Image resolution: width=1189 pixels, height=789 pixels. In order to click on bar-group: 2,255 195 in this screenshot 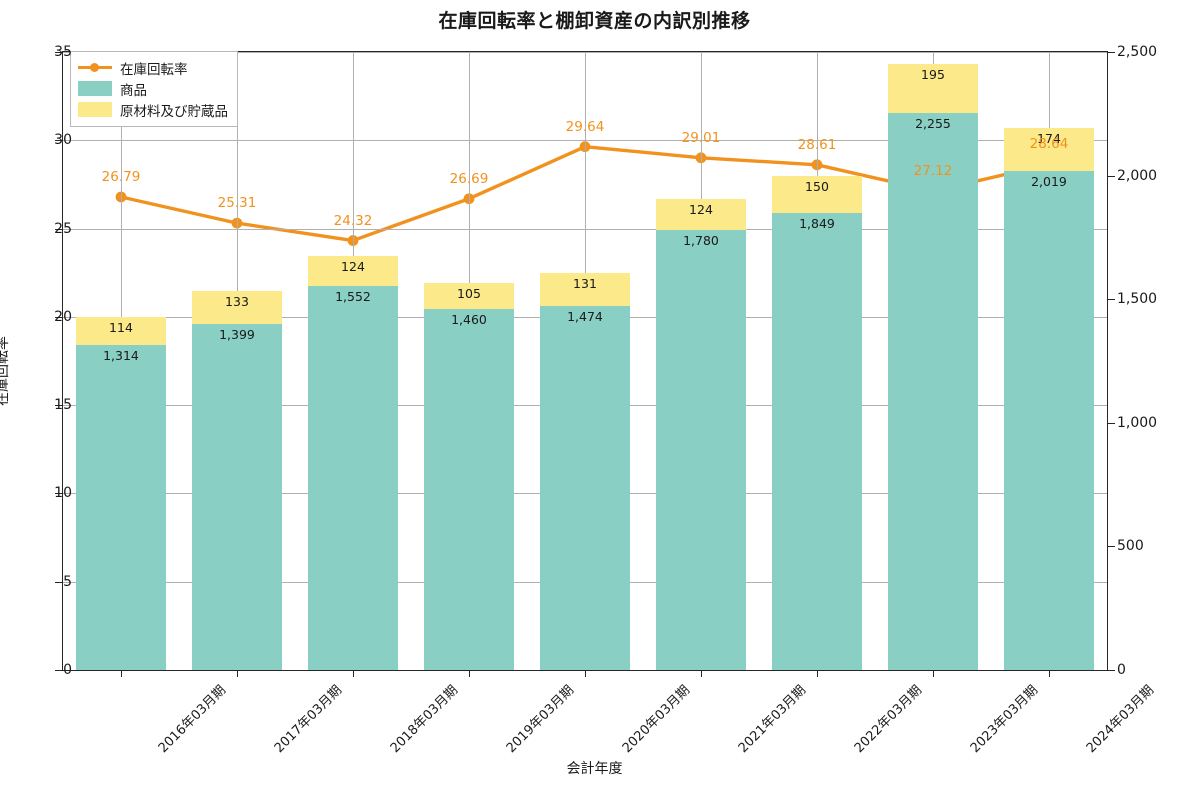, I will do `click(933, 367)`.